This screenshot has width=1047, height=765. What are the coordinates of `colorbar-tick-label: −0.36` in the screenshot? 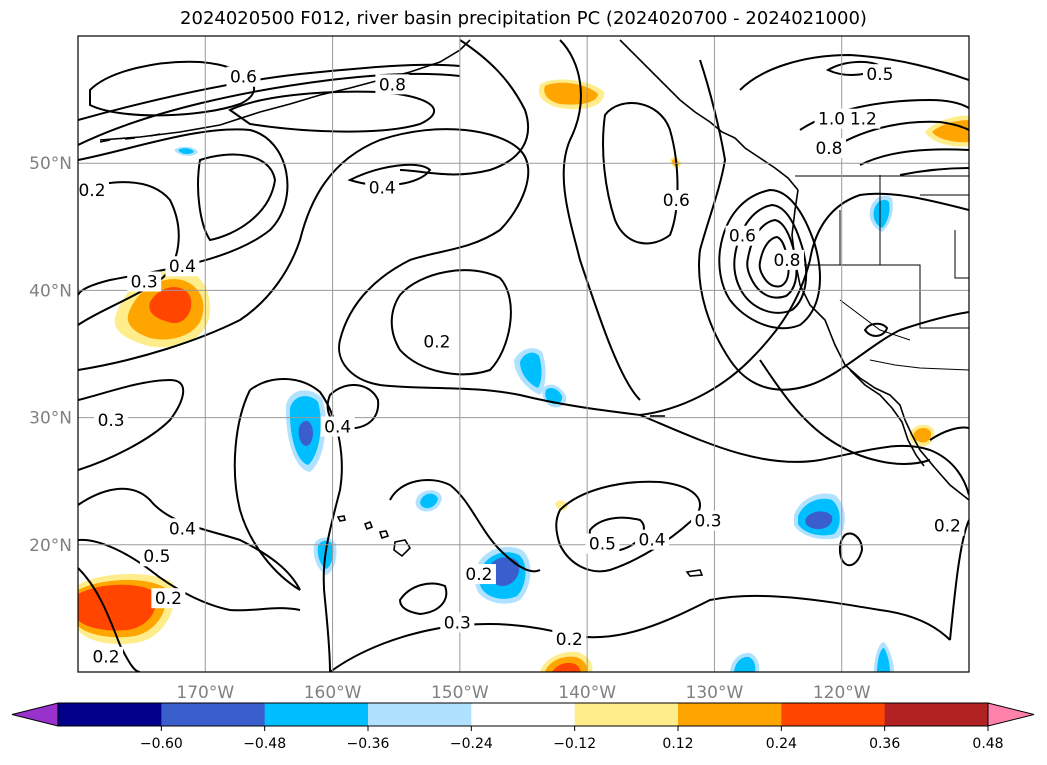 It's located at (368, 744).